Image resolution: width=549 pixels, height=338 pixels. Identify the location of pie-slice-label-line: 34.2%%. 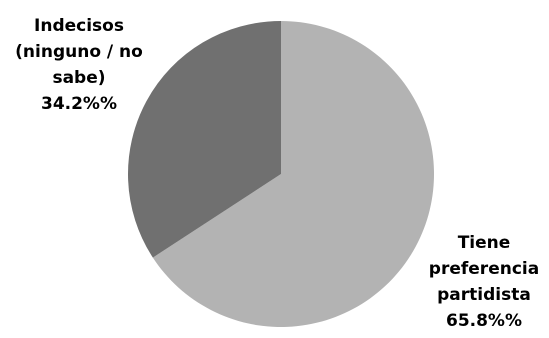
(79, 104).